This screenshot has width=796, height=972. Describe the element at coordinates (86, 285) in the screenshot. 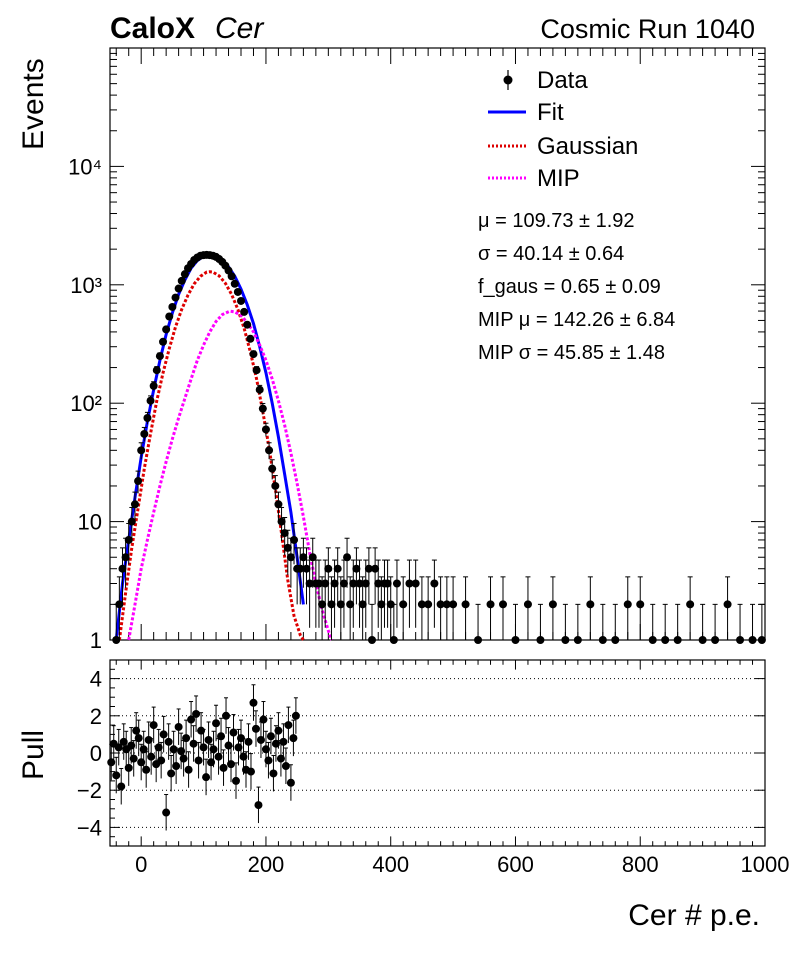

I see `y-tick-label: 10³` at that location.